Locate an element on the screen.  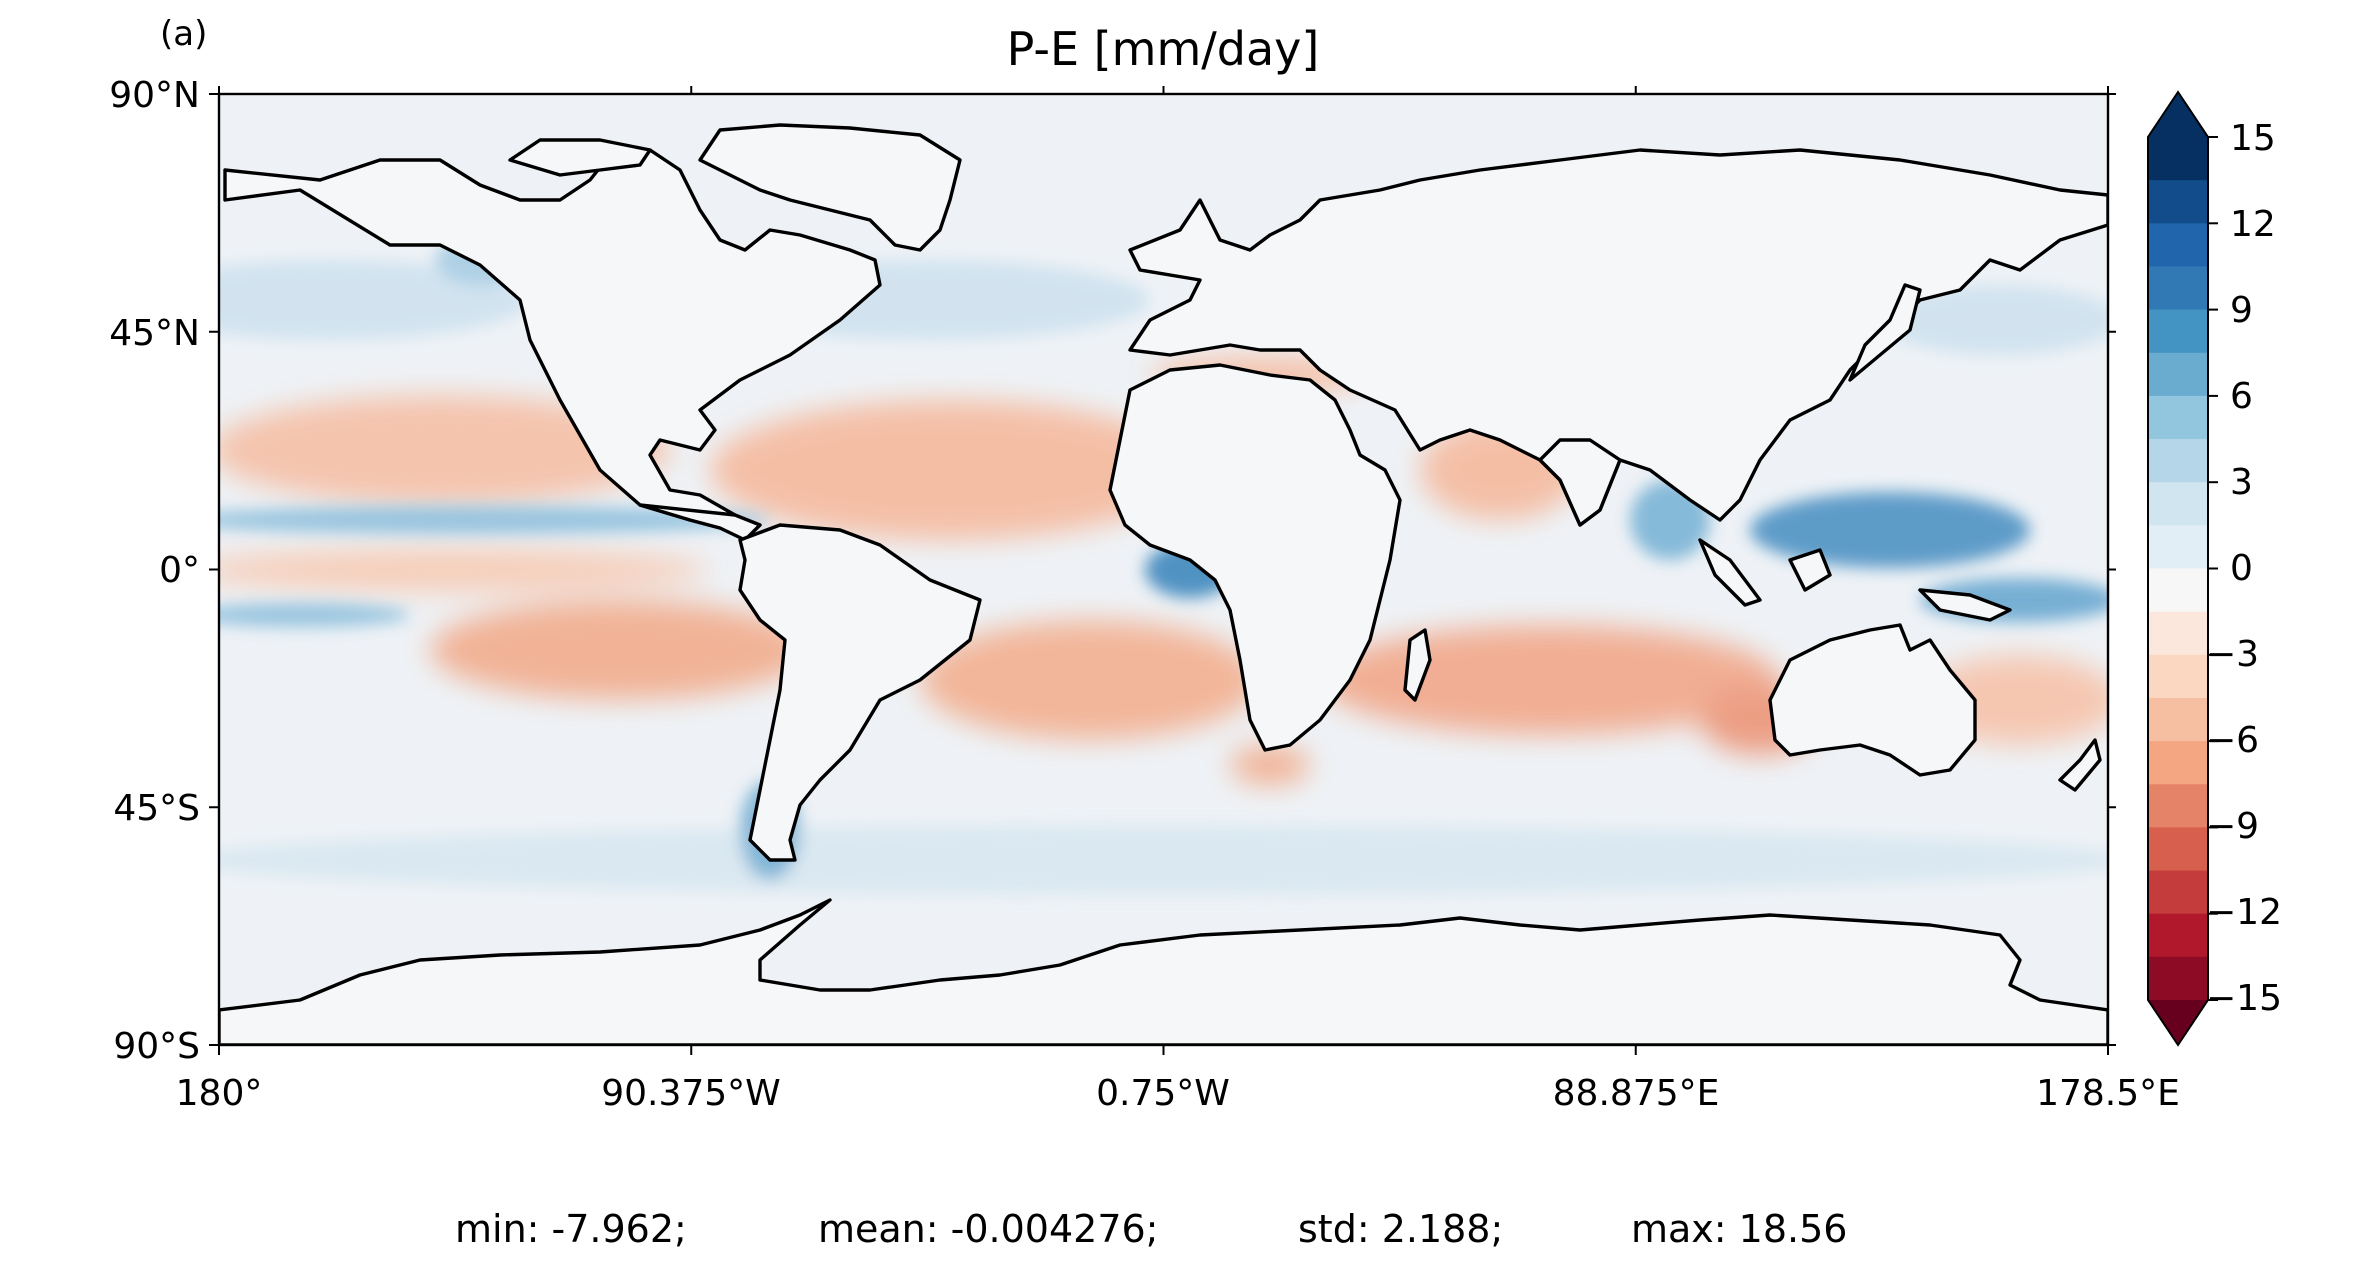
colorbar-tick-label: 0 is located at coordinates (2241, 568).